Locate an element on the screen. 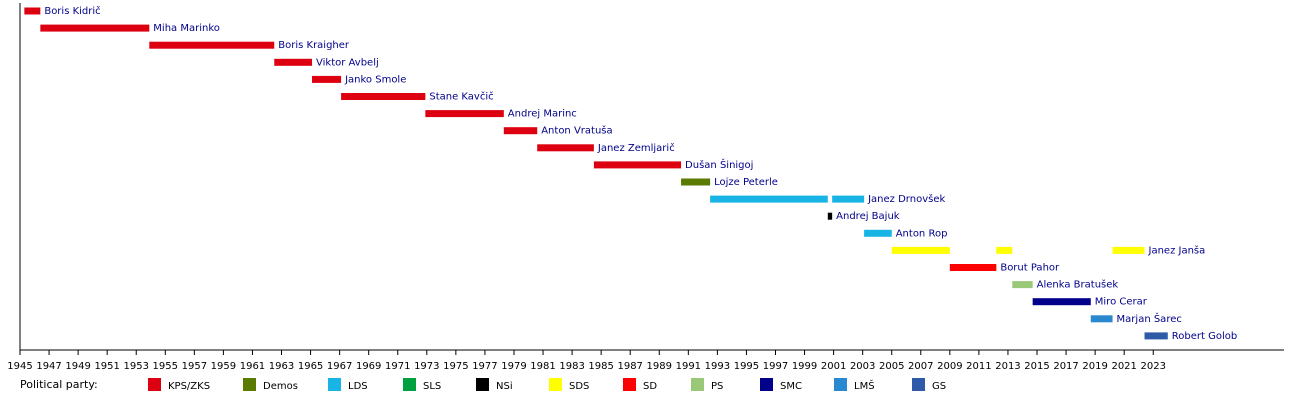 This screenshot has width=1300, height=400. x-tick-label: 1993 is located at coordinates (717, 366).